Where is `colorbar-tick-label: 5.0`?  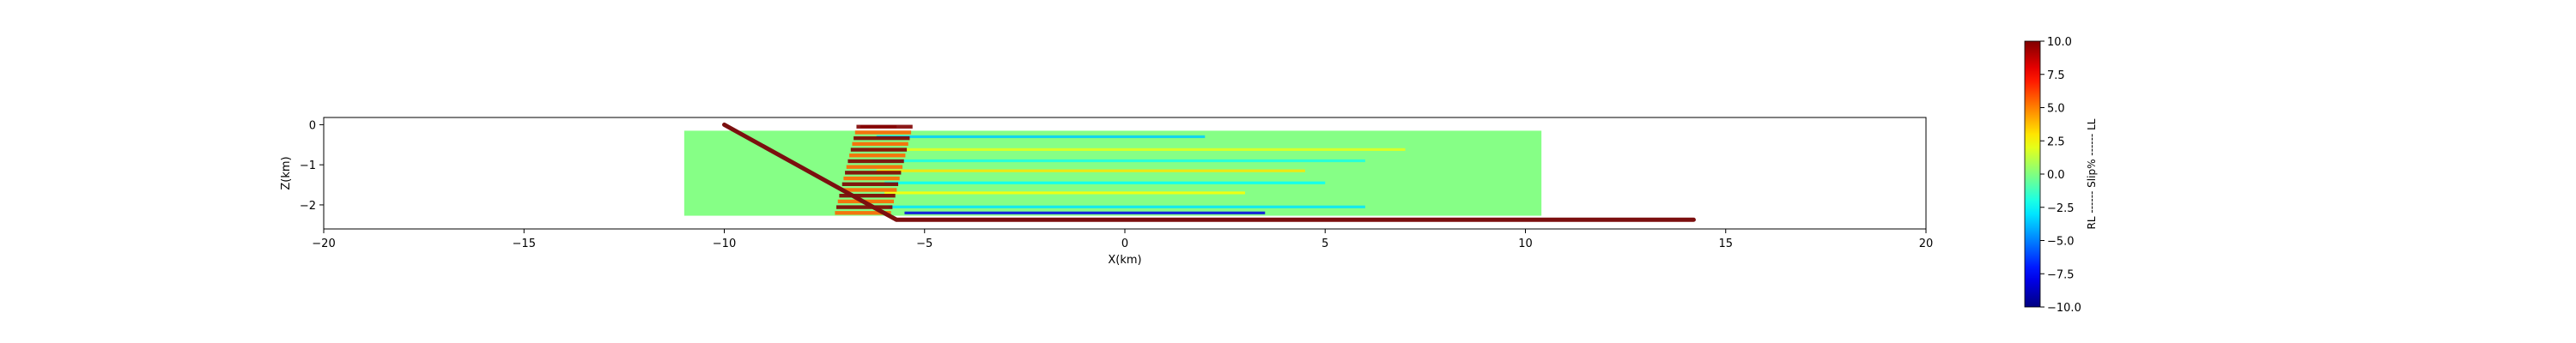 colorbar-tick-label: 5.0 is located at coordinates (2056, 110).